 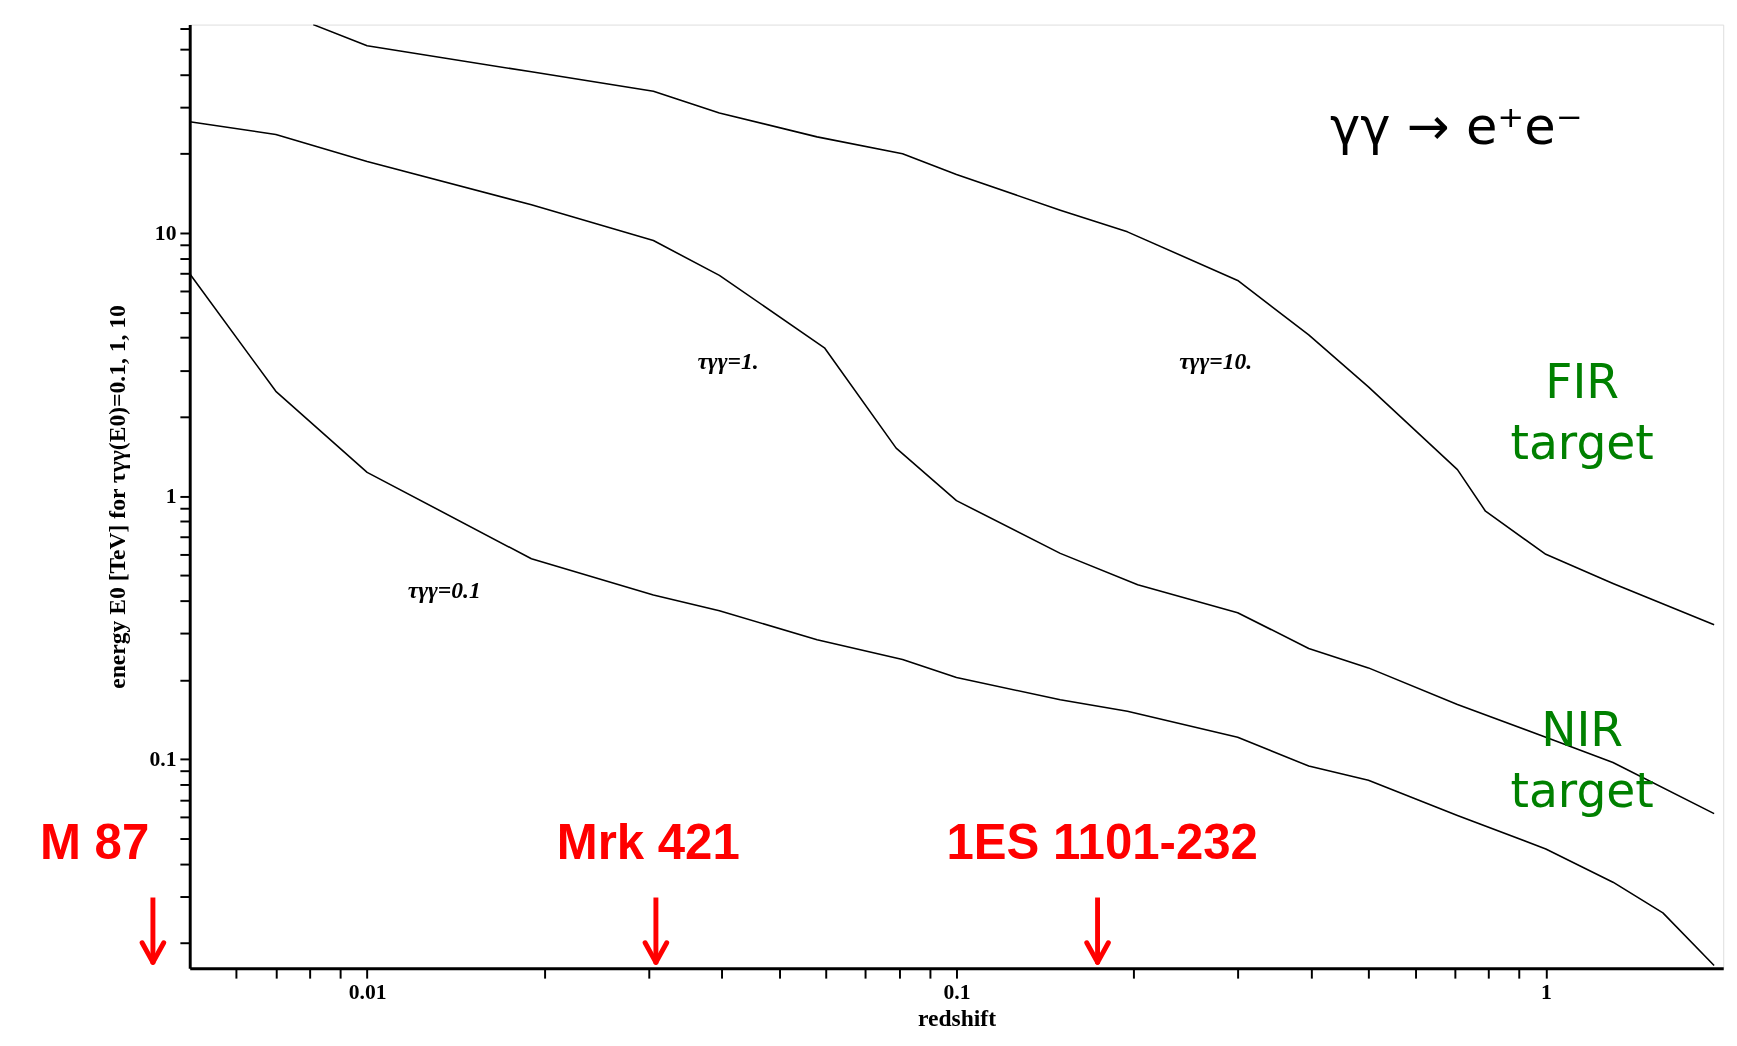 What do you see at coordinates (163, 759) in the screenshot?
I see `y-tick-label: 0.1` at bounding box center [163, 759].